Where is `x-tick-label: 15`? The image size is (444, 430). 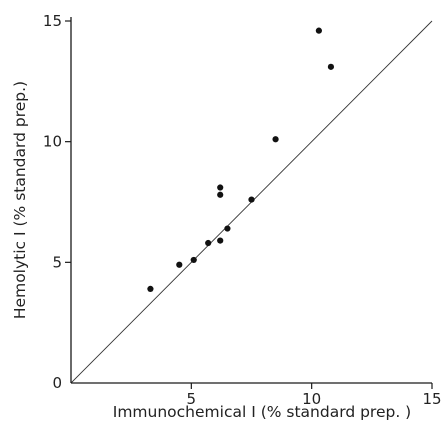 x-tick-label: 15 is located at coordinates (431, 399).